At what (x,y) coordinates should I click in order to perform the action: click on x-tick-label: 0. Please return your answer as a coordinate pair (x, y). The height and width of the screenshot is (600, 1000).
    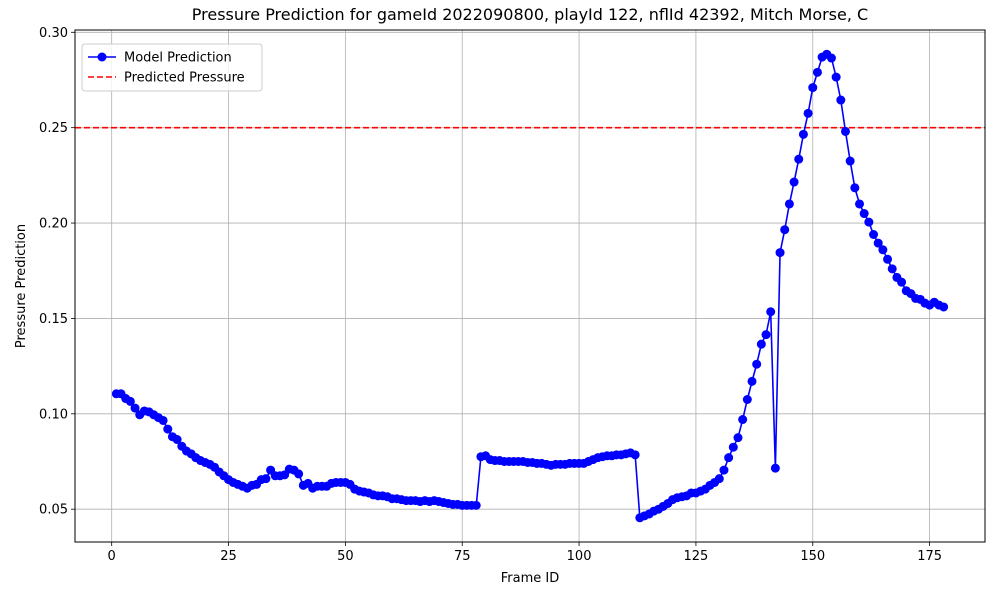
    Looking at the image, I should click on (112, 556).